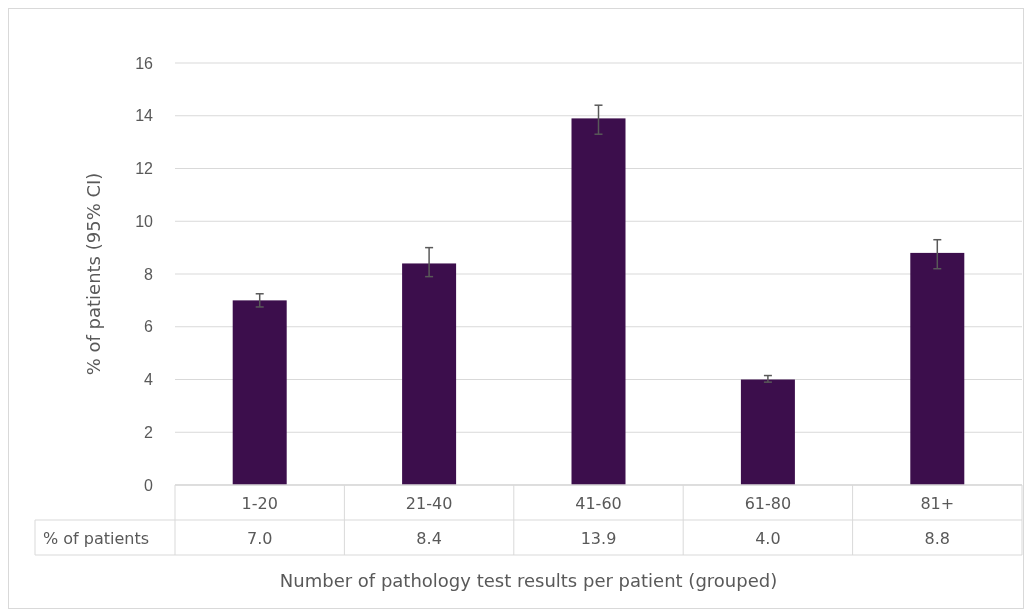  I want to click on x-tick-label: 81+, so click(937, 503).